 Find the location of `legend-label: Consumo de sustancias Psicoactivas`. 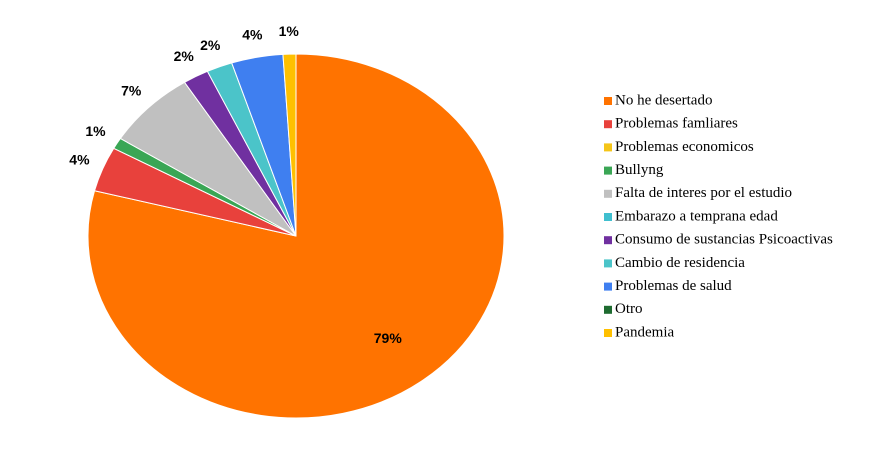

legend-label: Consumo de sustancias Psicoactivas is located at coordinates (724, 240).